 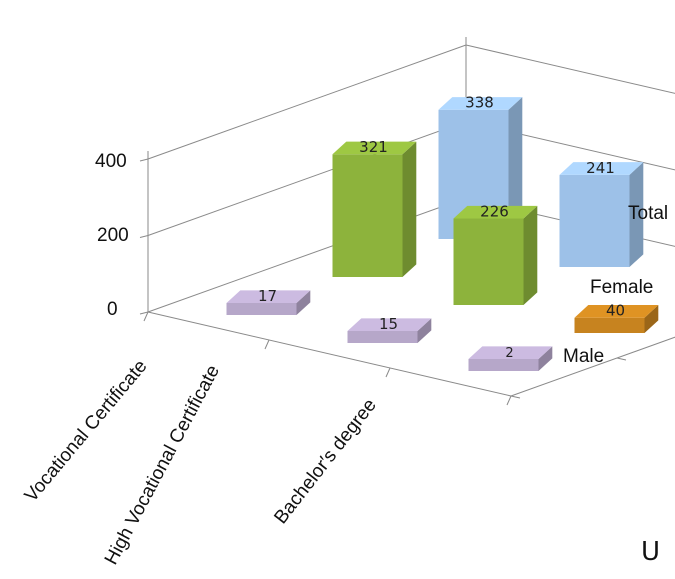 I want to click on y-axis: 400 200 0, so click(x=112, y=235).